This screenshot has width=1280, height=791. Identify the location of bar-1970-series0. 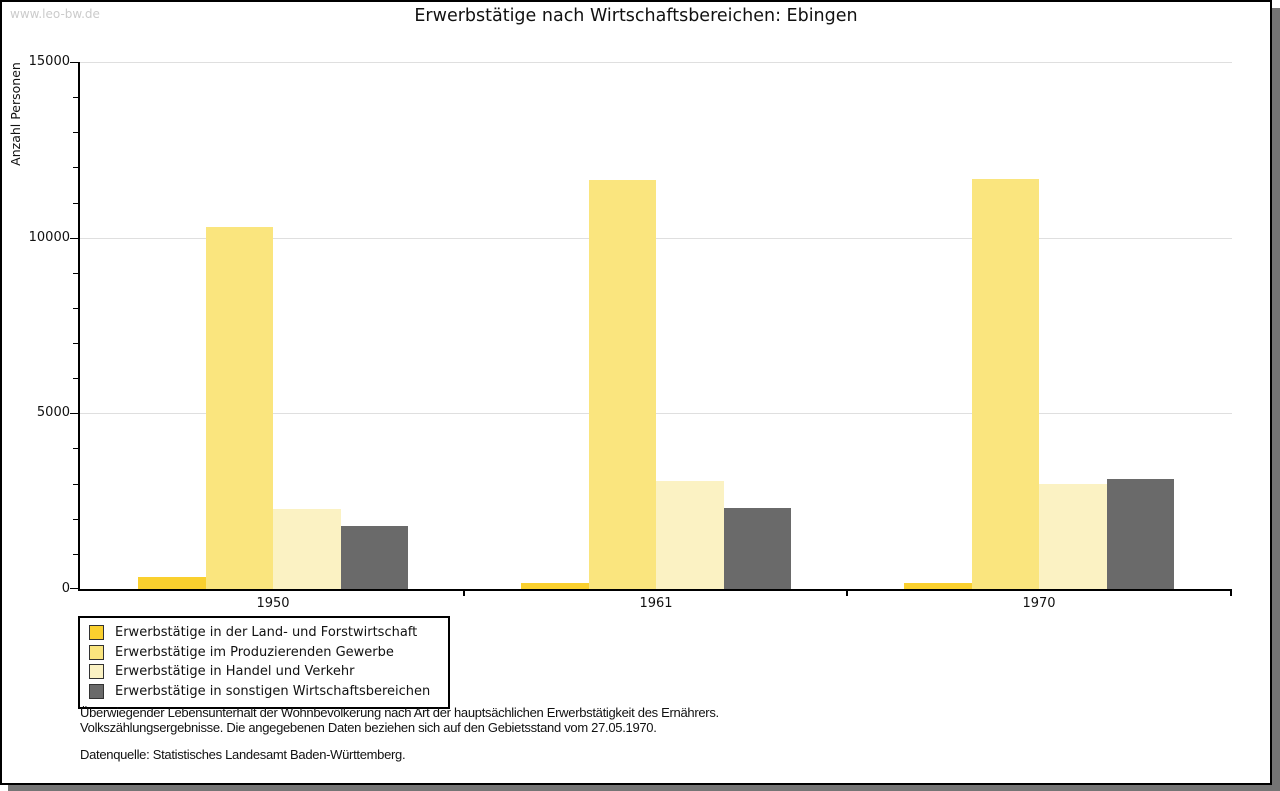
(938, 586).